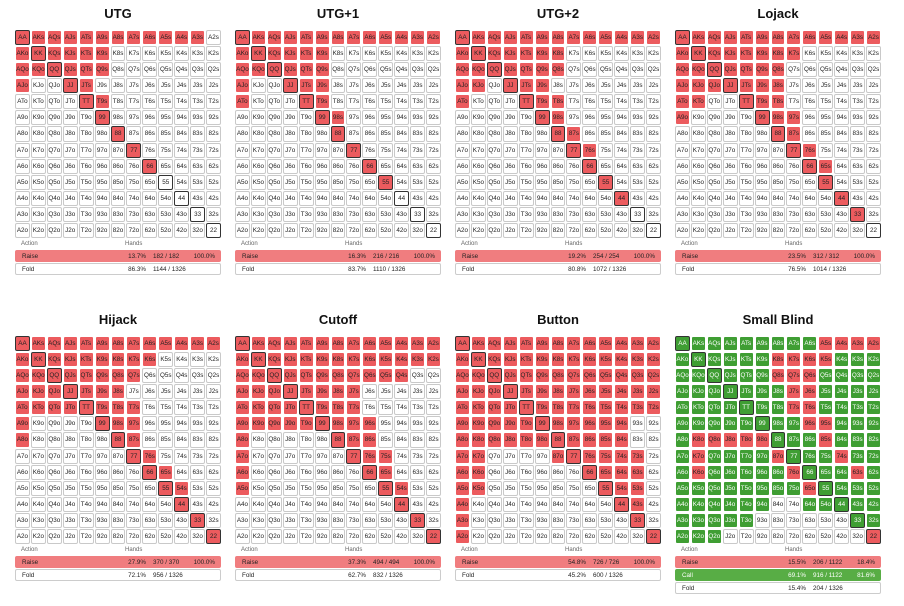 Image resolution: width=904 pixels, height=606 pixels. What do you see at coordinates (558, 54) in the screenshot?
I see `hand-cell: K8s` at bounding box center [558, 54].